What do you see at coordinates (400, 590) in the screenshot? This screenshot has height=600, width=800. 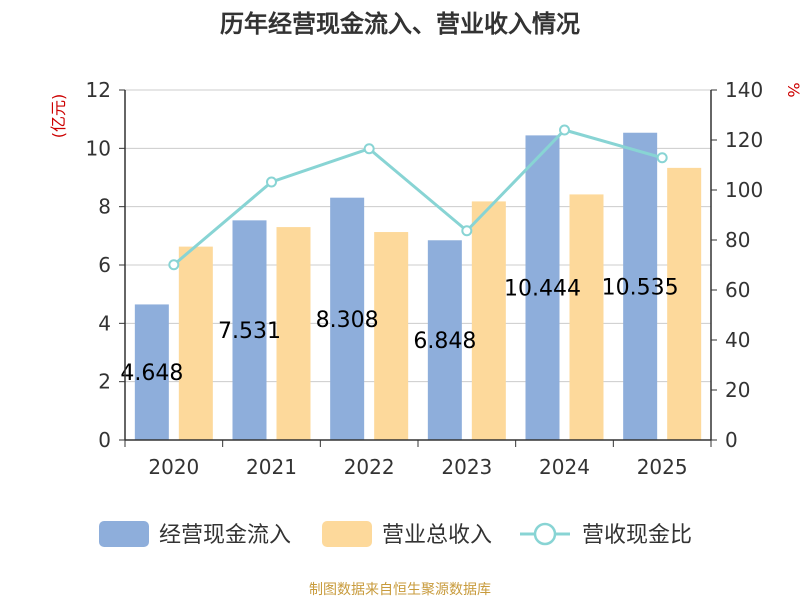 I see `source-note: 制图数据来自恒生聚源数据库` at bounding box center [400, 590].